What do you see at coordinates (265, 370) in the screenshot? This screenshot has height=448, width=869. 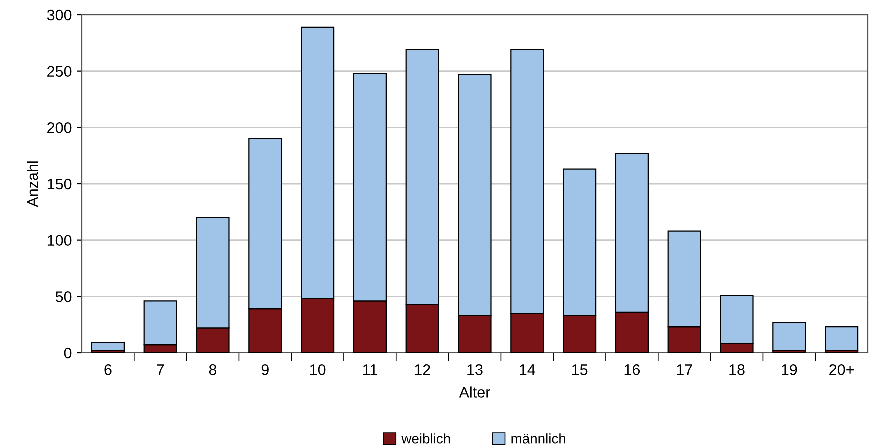 I see `x-tick-label: 9` at bounding box center [265, 370].